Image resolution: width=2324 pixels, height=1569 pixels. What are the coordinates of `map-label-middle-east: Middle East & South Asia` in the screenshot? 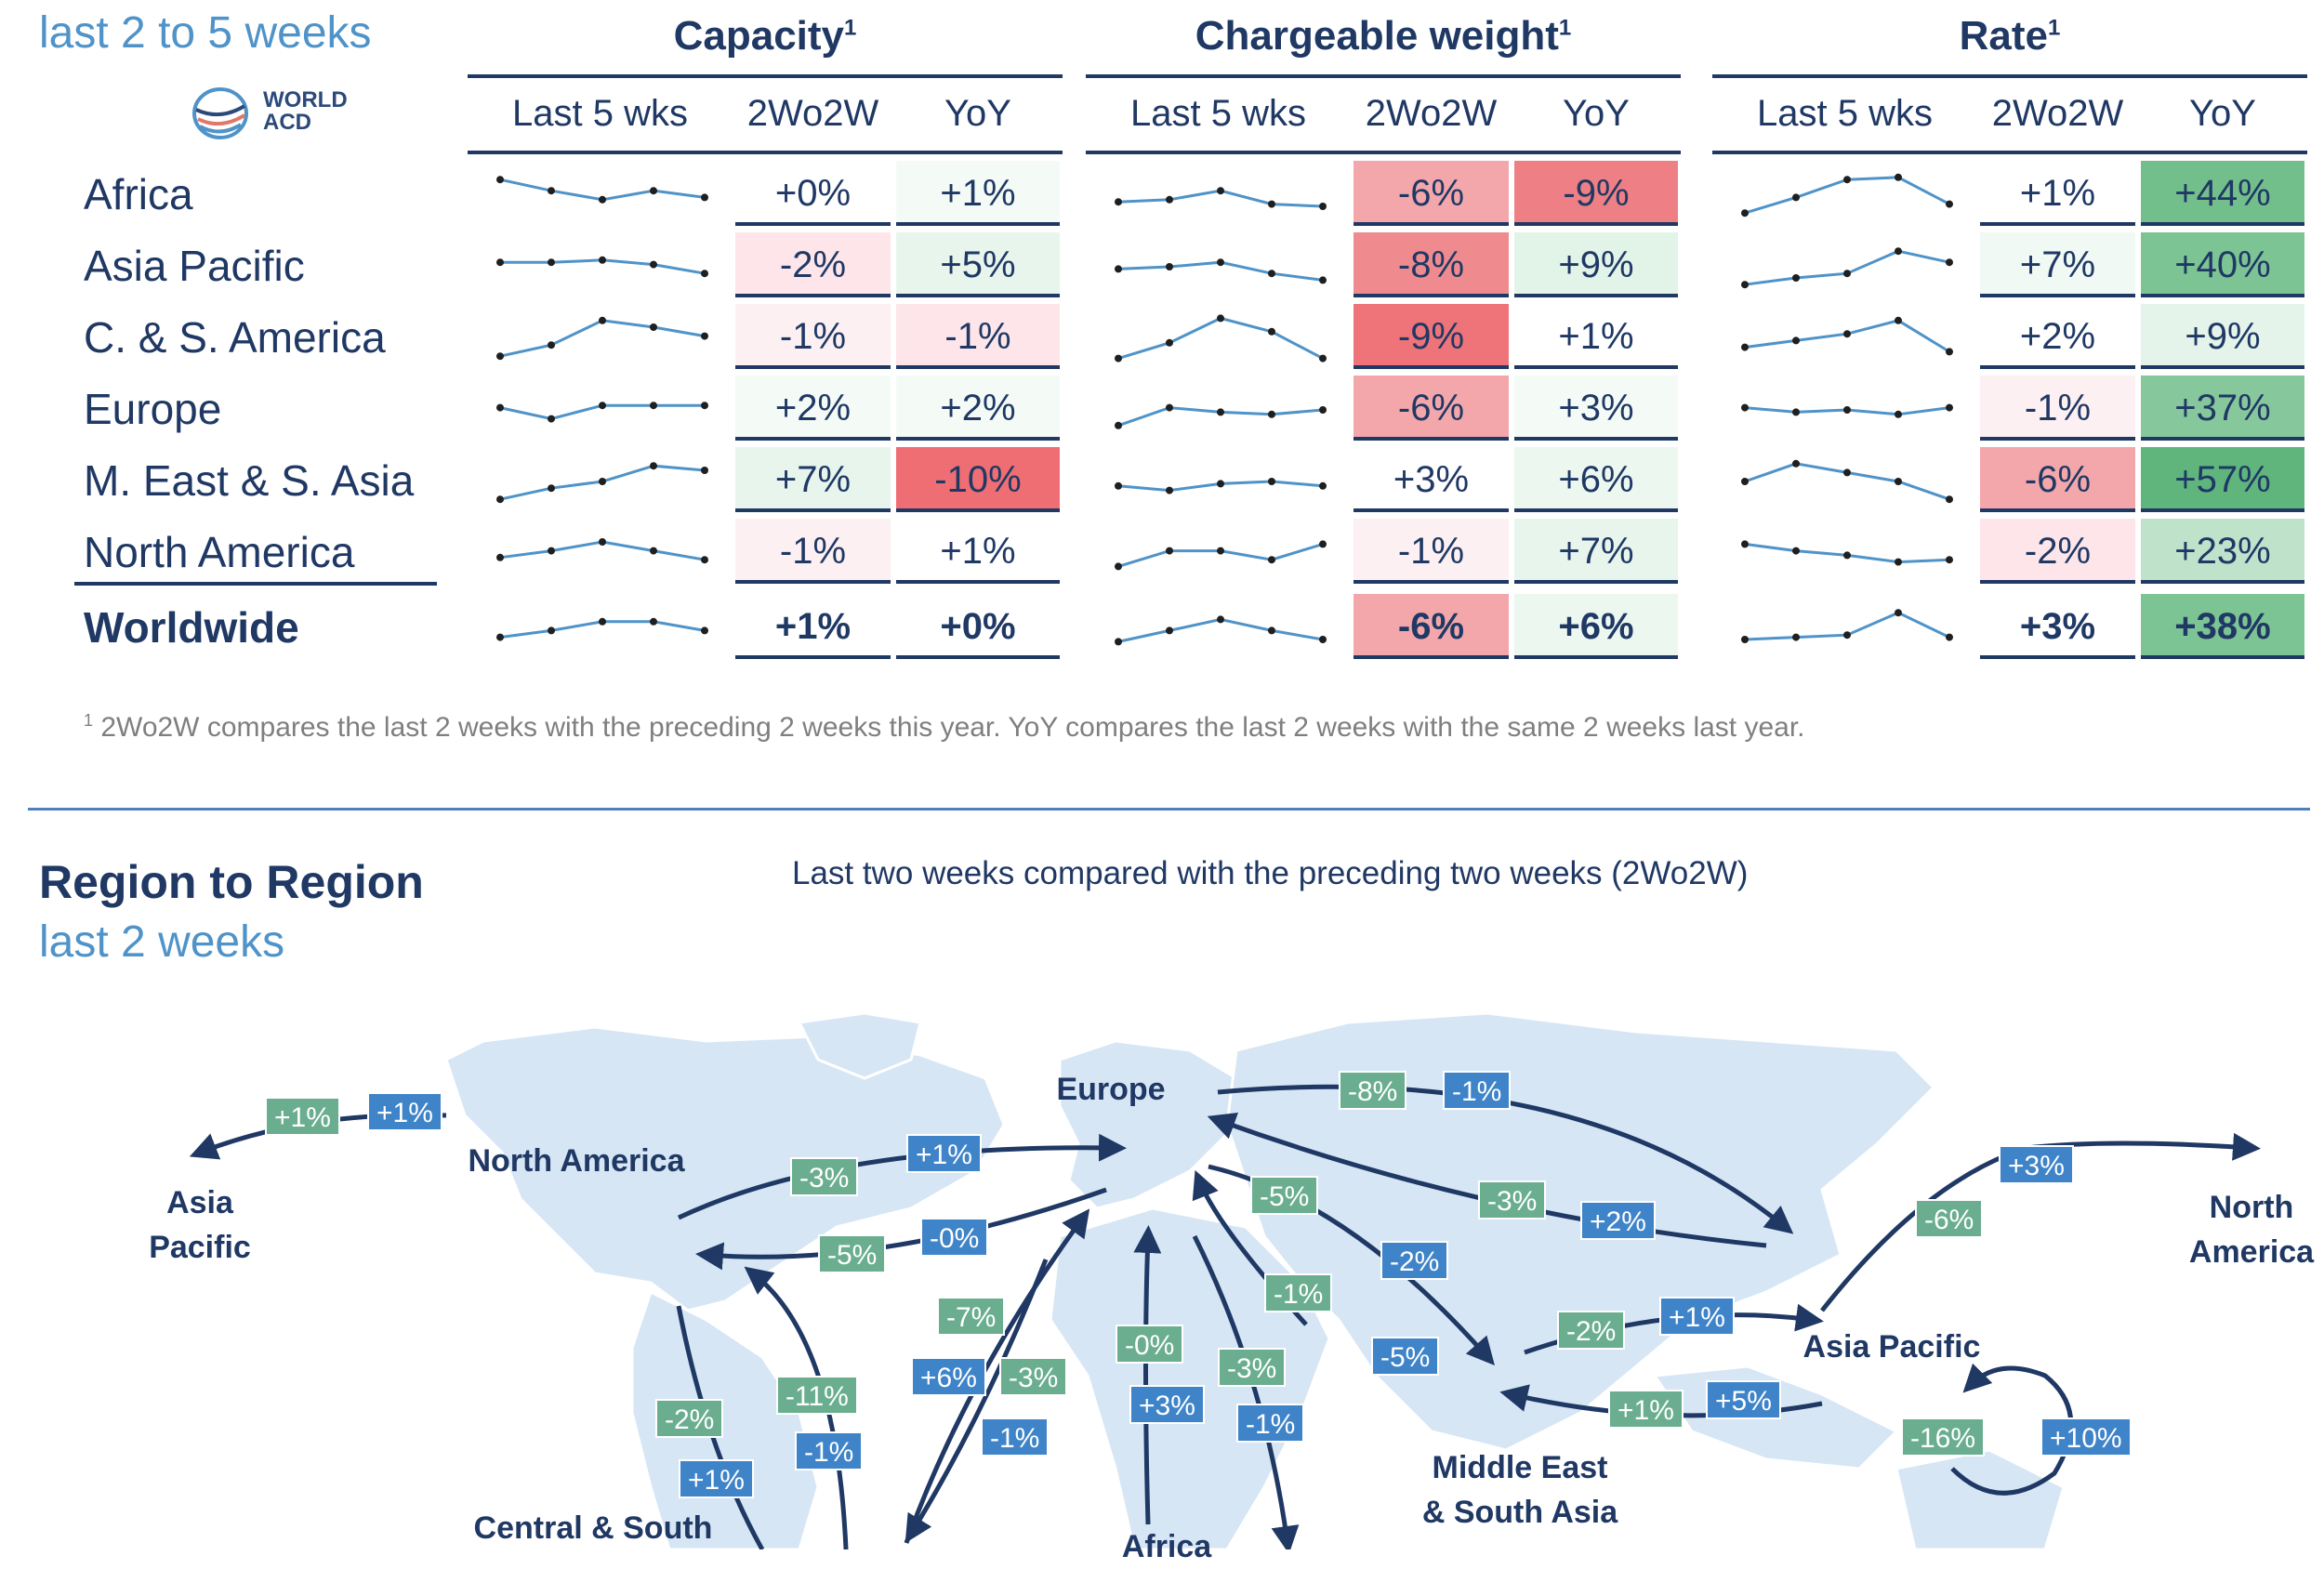 It's located at (1520, 1490).